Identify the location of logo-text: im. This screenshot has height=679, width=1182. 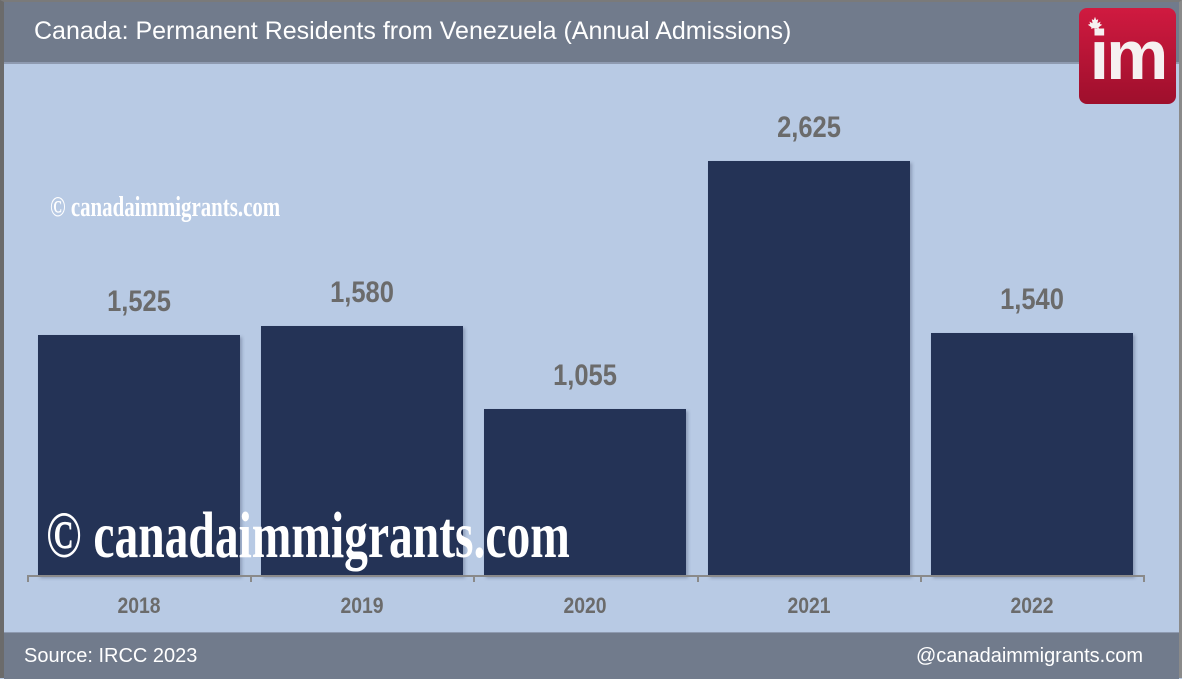
(1129, 55).